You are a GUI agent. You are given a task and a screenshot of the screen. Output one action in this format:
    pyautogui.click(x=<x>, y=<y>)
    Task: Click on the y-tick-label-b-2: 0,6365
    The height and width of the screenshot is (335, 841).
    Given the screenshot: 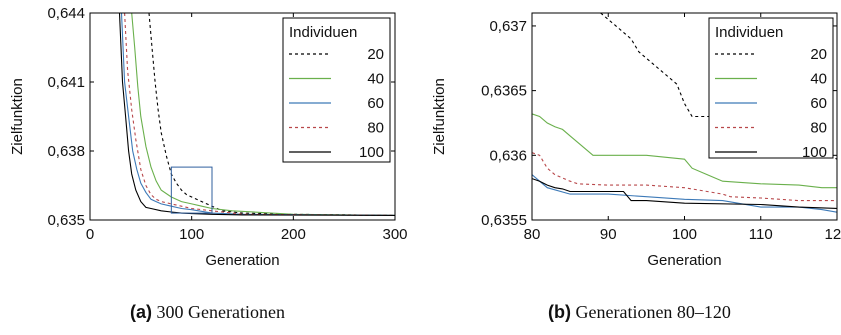 What is the action you would take?
    pyautogui.click(x=504, y=91)
    